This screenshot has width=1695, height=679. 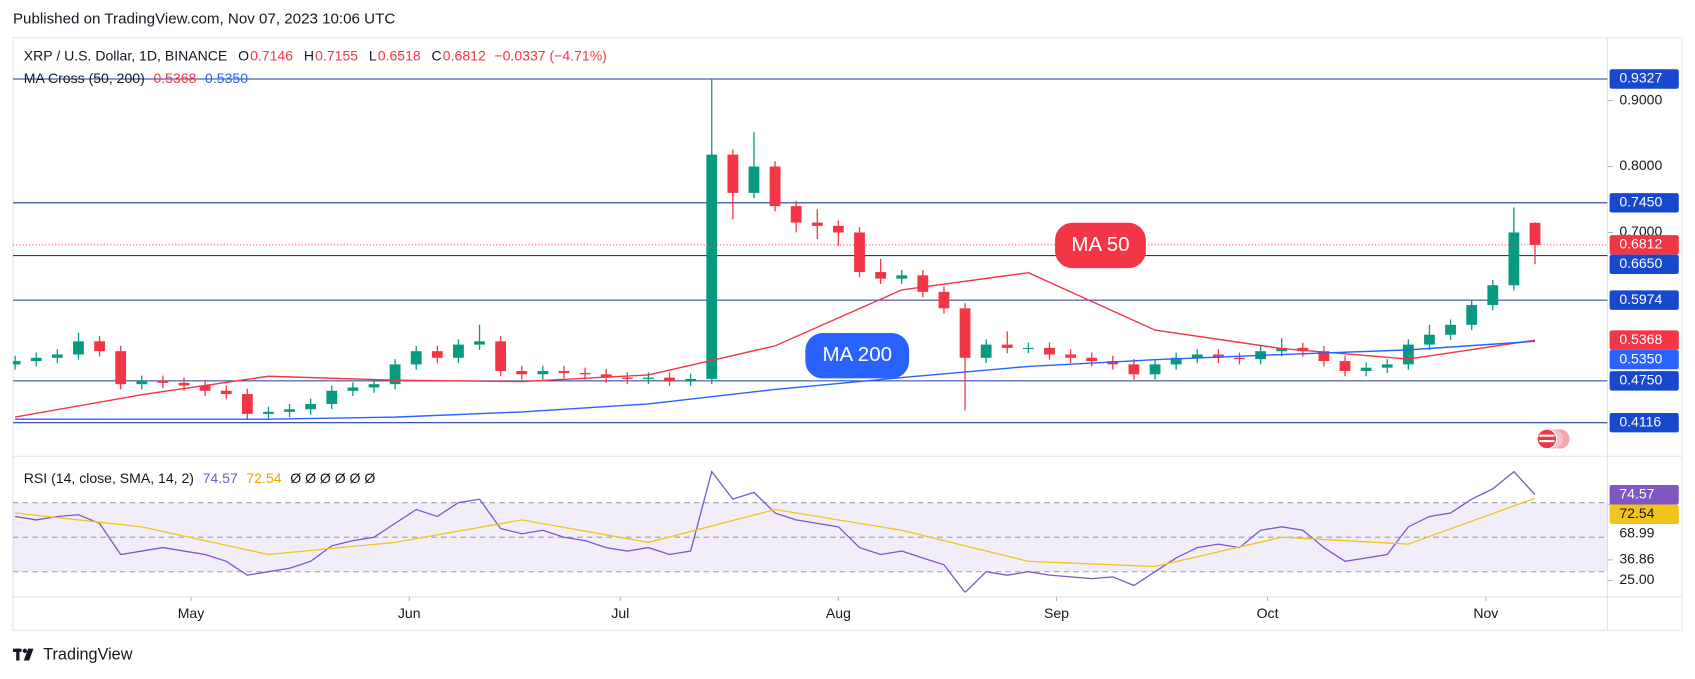 I want to click on level-label: 0.5974, so click(x=1640, y=299).